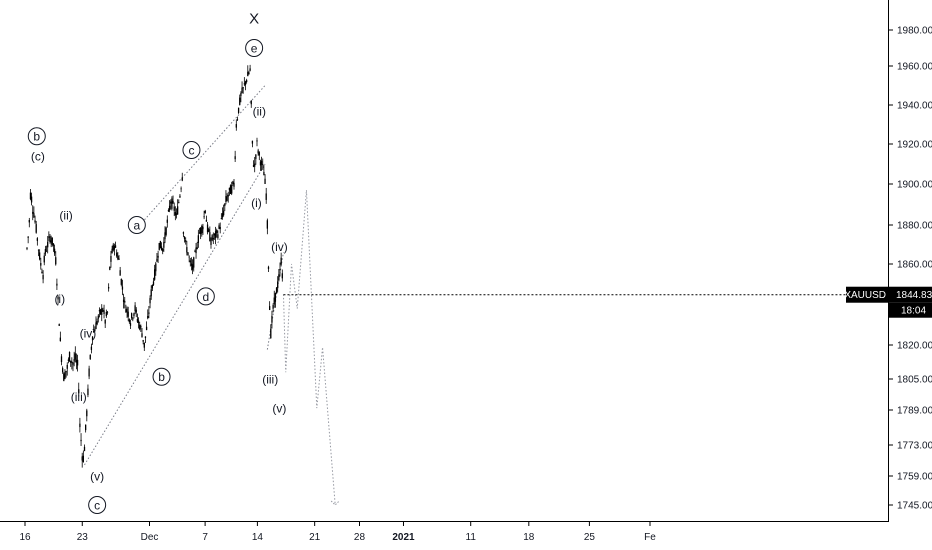  What do you see at coordinates (150, 537) in the screenshot?
I see `time-tick-label-2: Dec` at bounding box center [150, 537].